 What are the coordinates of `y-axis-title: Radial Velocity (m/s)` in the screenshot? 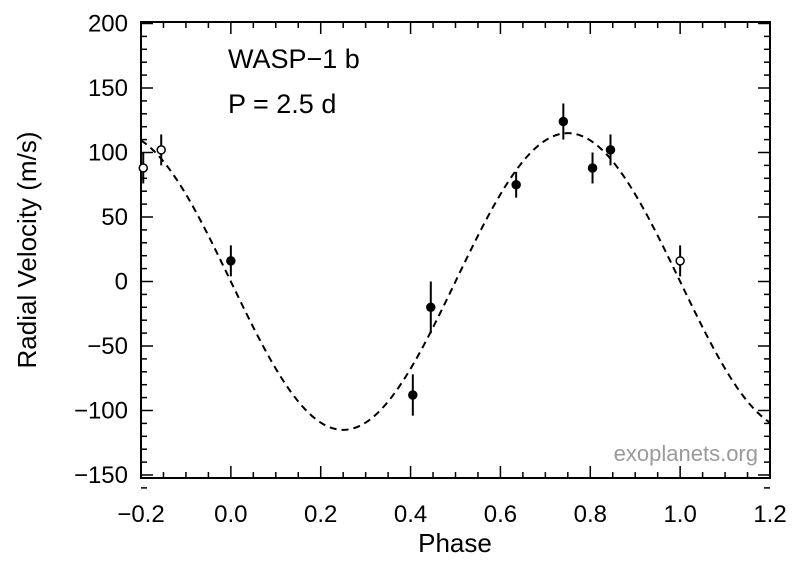 It's located at (27, 250).